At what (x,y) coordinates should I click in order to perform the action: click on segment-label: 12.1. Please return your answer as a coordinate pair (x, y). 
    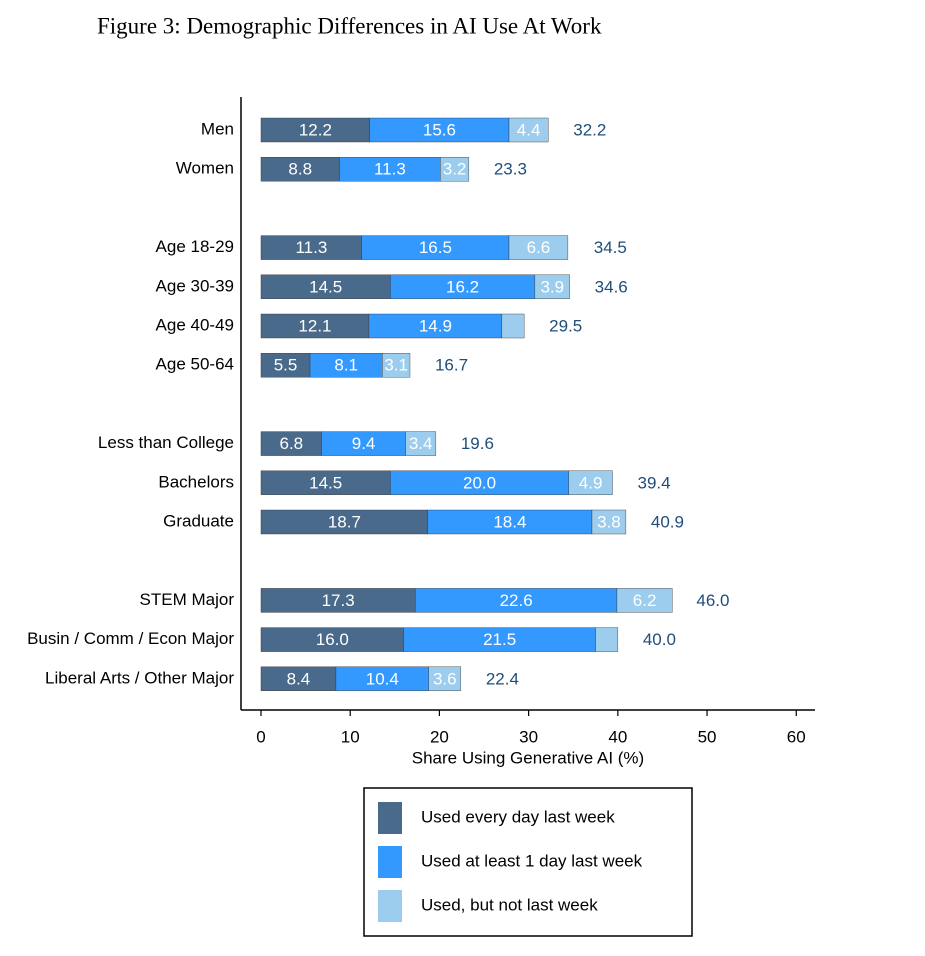
    Looking at the image, I should click on (314, 325).